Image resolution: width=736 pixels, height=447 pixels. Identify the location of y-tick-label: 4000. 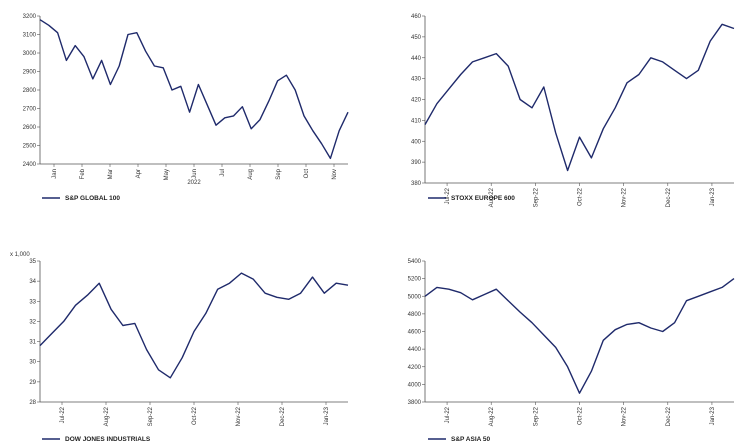
(415, 385).